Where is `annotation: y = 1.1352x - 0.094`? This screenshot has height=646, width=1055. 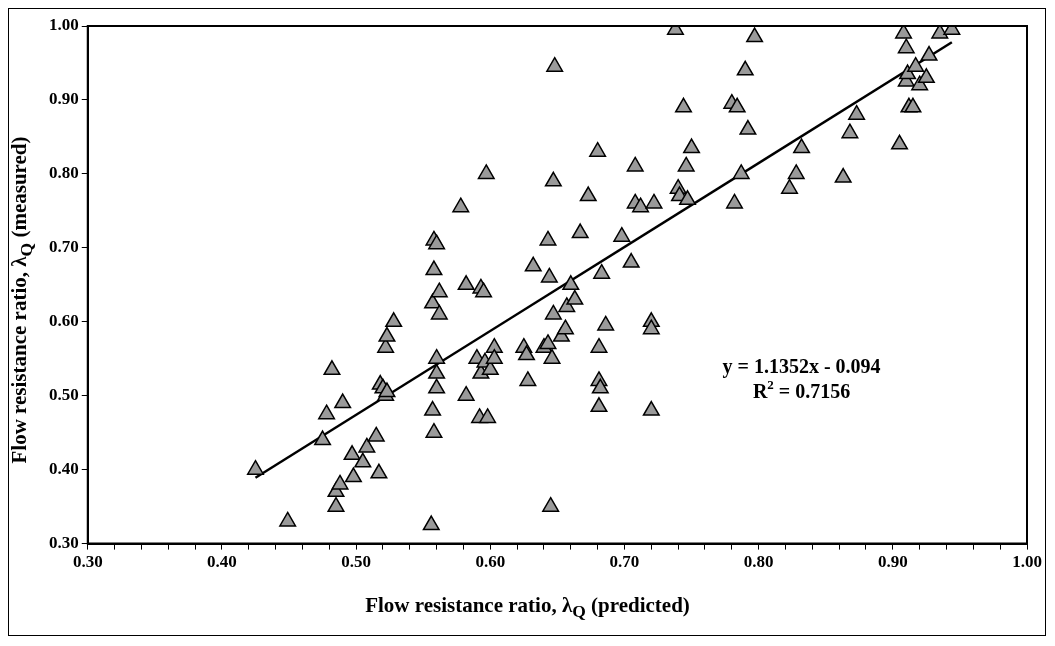 annotation: y = 1.1352x - 0.094 is located at coordinates (801, 366).